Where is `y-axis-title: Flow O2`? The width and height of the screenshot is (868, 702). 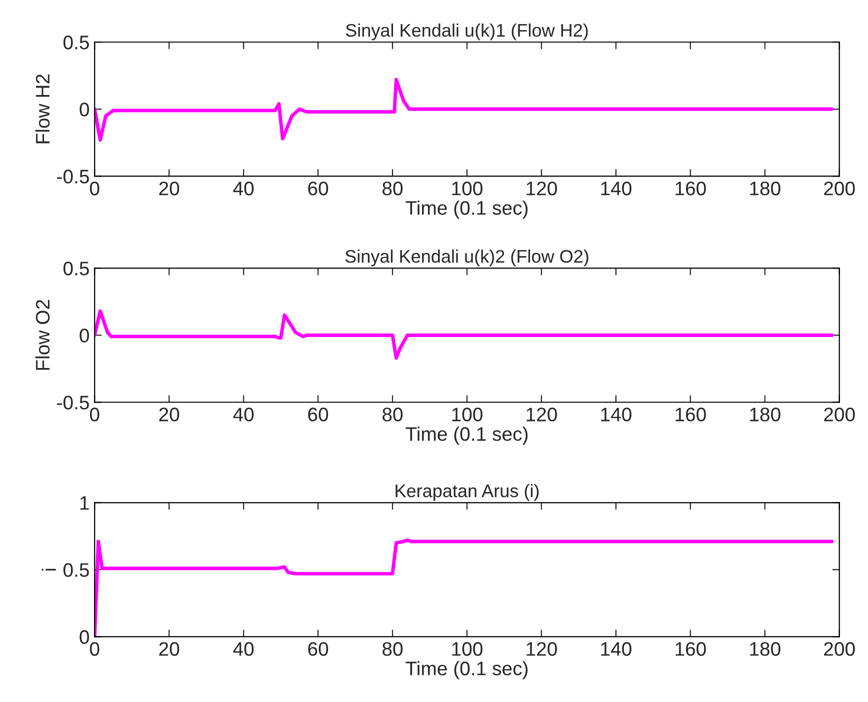
y-axis-title: Flow O2 is located at coordinates (42, 335).